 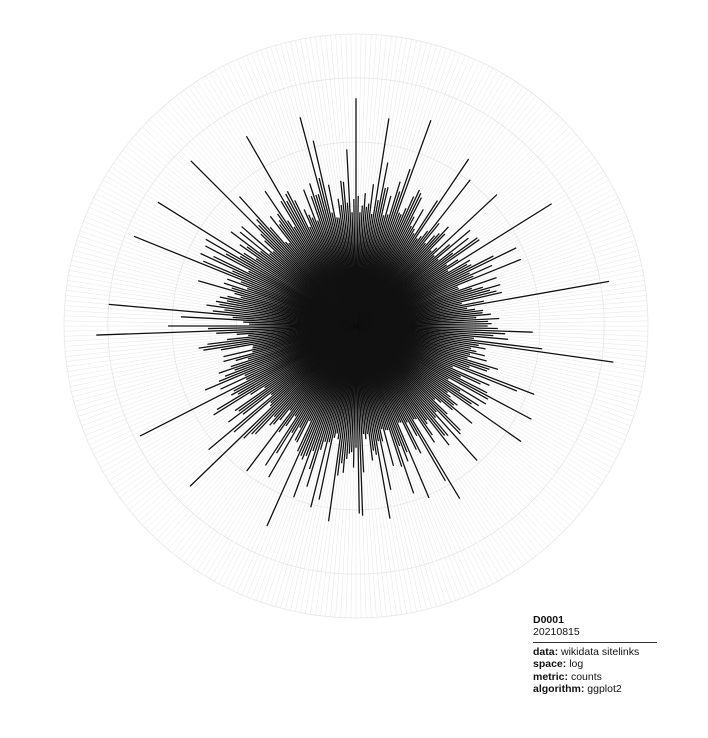 I want to click on caption-divider, so click(x=595, y=642).